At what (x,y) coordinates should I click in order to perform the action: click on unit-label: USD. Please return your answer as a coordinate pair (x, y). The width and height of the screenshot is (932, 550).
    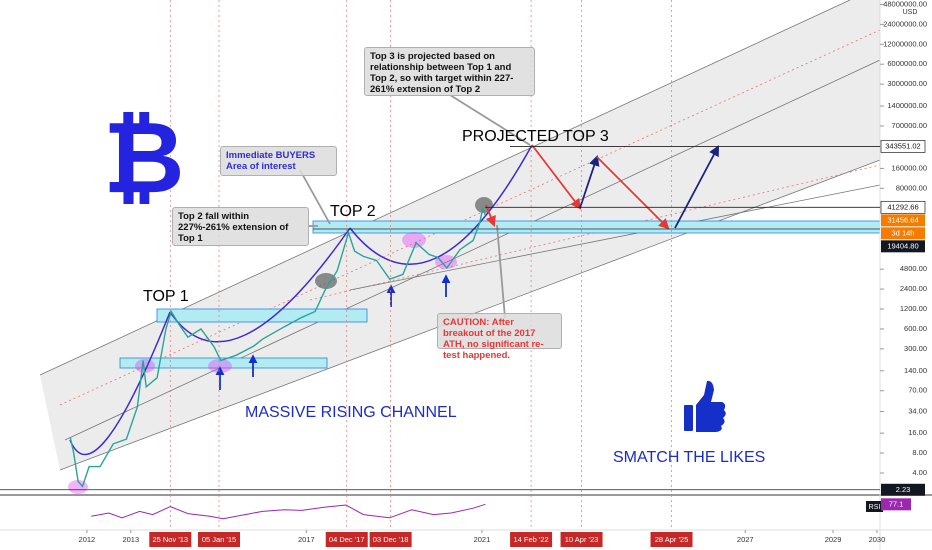
    Looking at the image, I should click on (910, 12).